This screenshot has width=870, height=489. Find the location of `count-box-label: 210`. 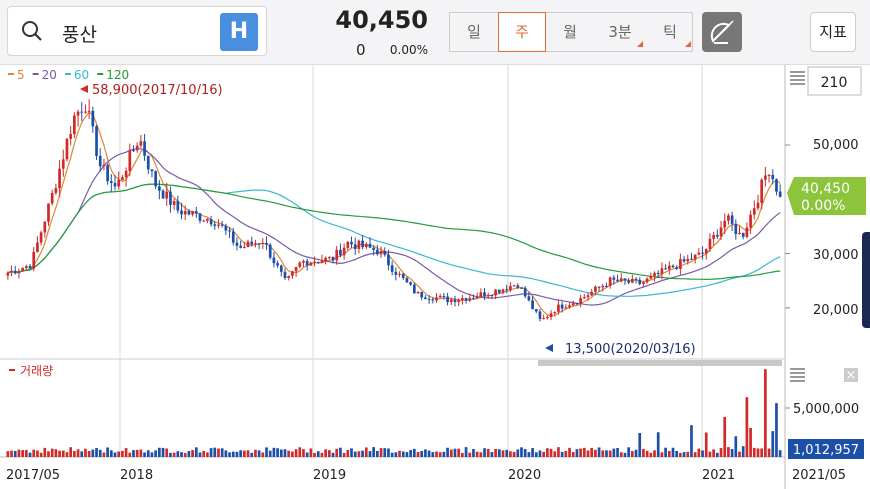

count-box-label: 210 is located at coordinates (834, 83).